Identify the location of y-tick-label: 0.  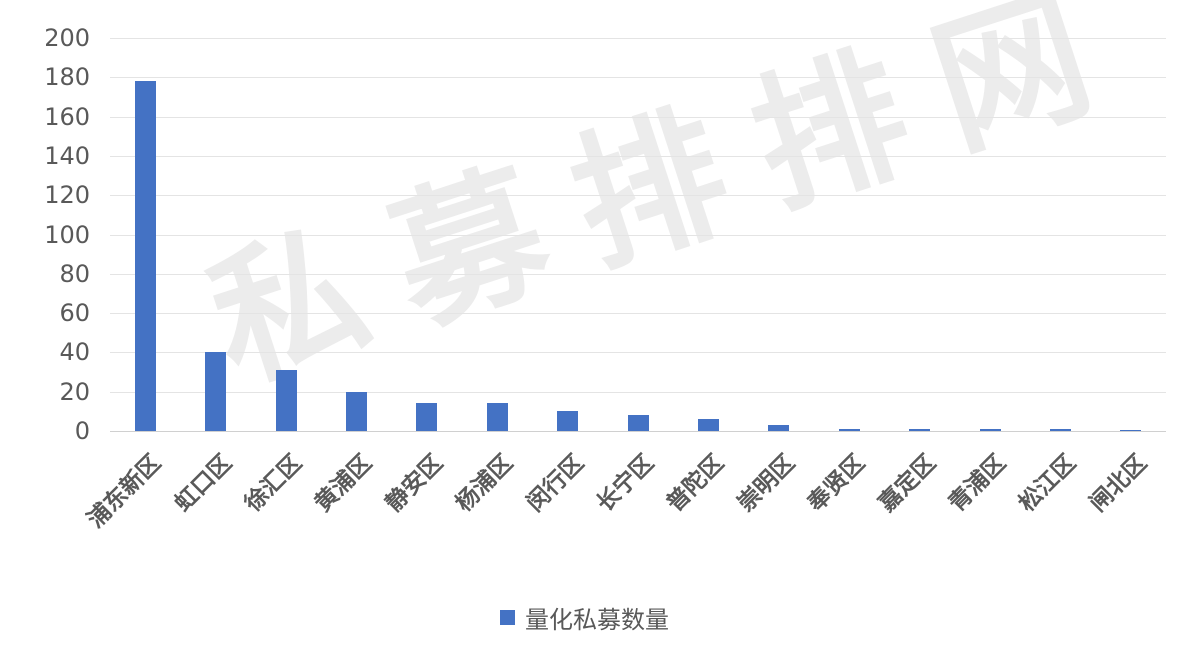
(82, 431).